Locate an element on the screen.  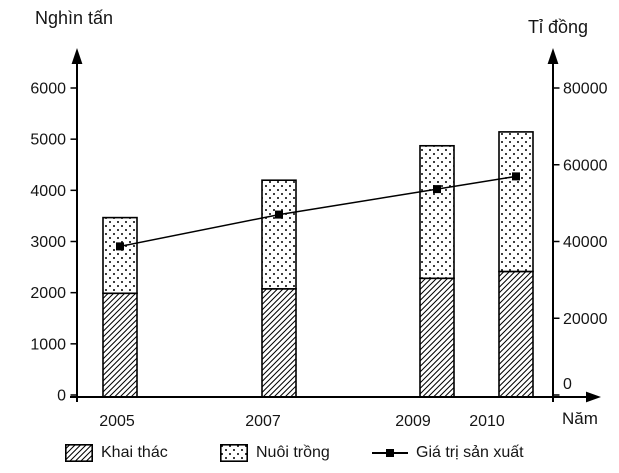
right-axis-tick-label: 80000 is located at coordinates (585, 89).